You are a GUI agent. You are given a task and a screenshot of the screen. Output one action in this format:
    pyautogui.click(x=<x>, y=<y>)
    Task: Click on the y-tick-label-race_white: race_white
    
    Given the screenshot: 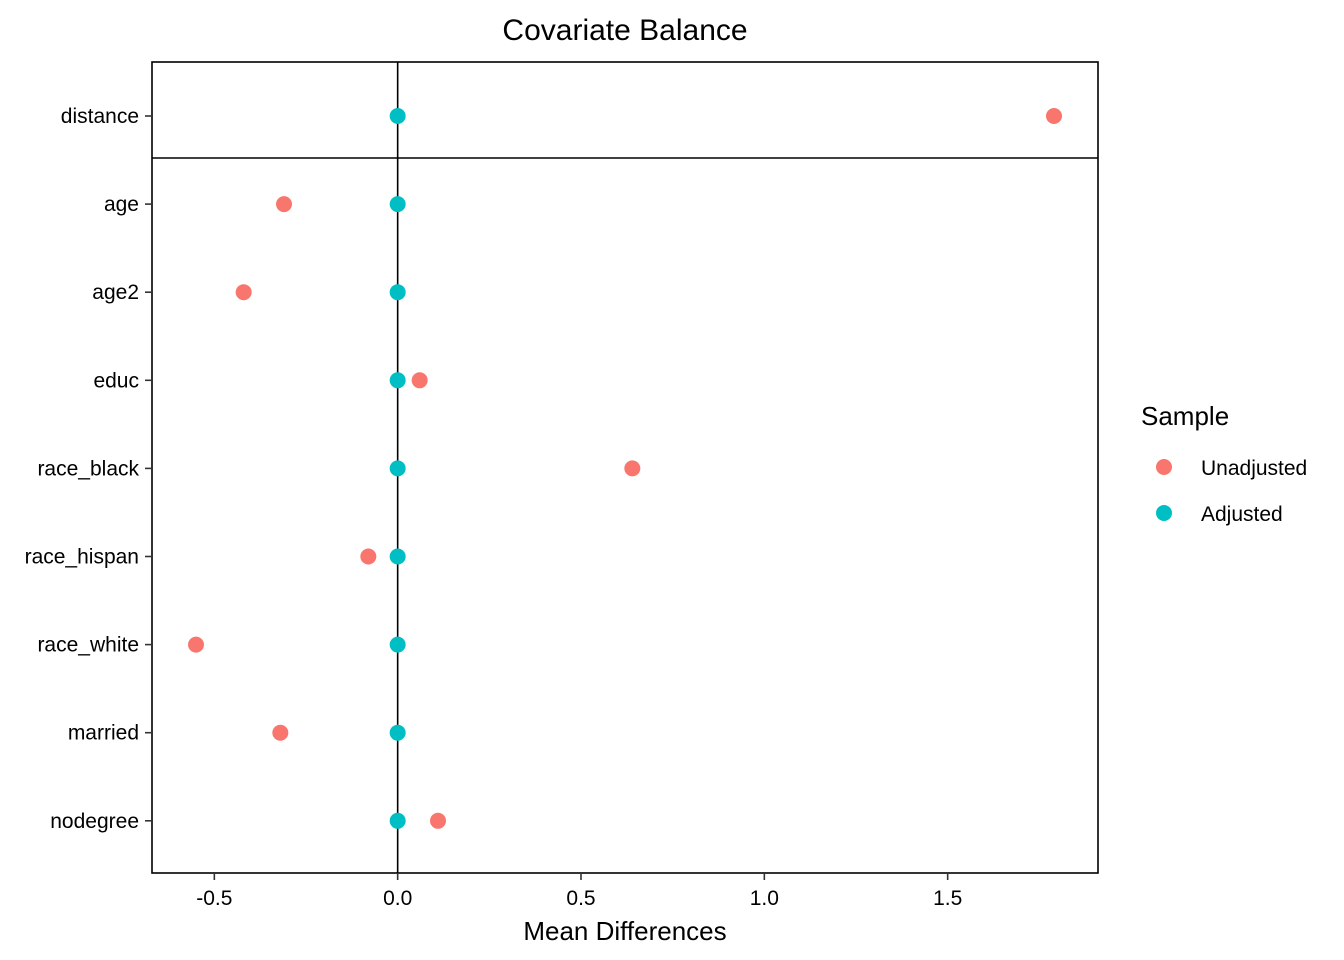 What is the action you would take?
    pyautogui.click(x=88, y=645)
    